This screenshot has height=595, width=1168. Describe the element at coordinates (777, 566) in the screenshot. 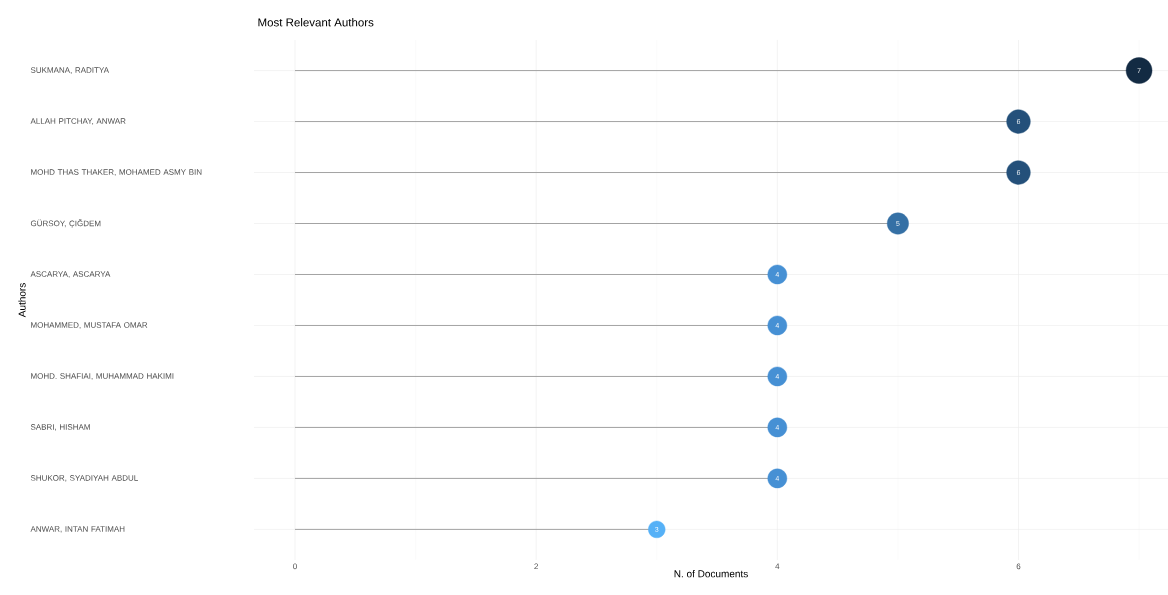

I see `x-tick-label: 4` at that location.